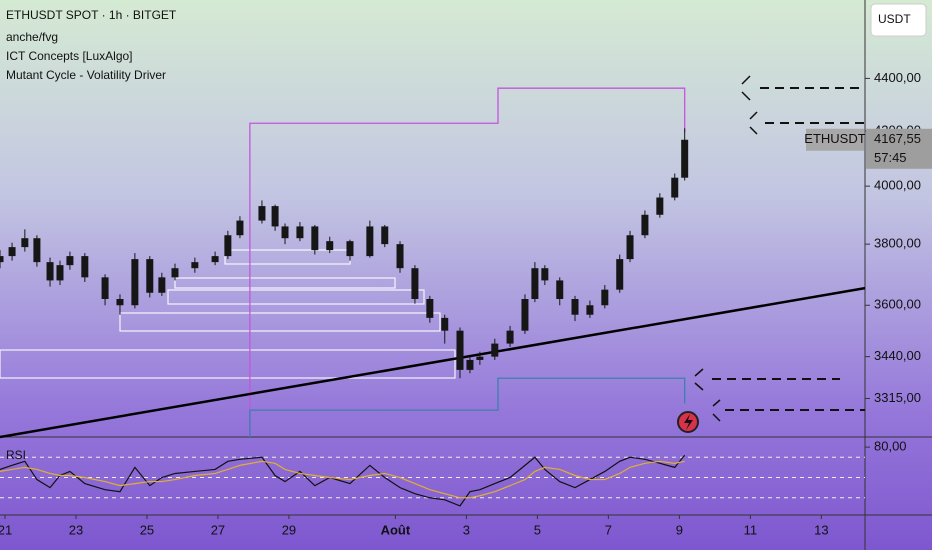 Image resolution: width=932 pixels, height=555 pixels. I want to click on price-label-countdown: 57:45, so click(890, 157).